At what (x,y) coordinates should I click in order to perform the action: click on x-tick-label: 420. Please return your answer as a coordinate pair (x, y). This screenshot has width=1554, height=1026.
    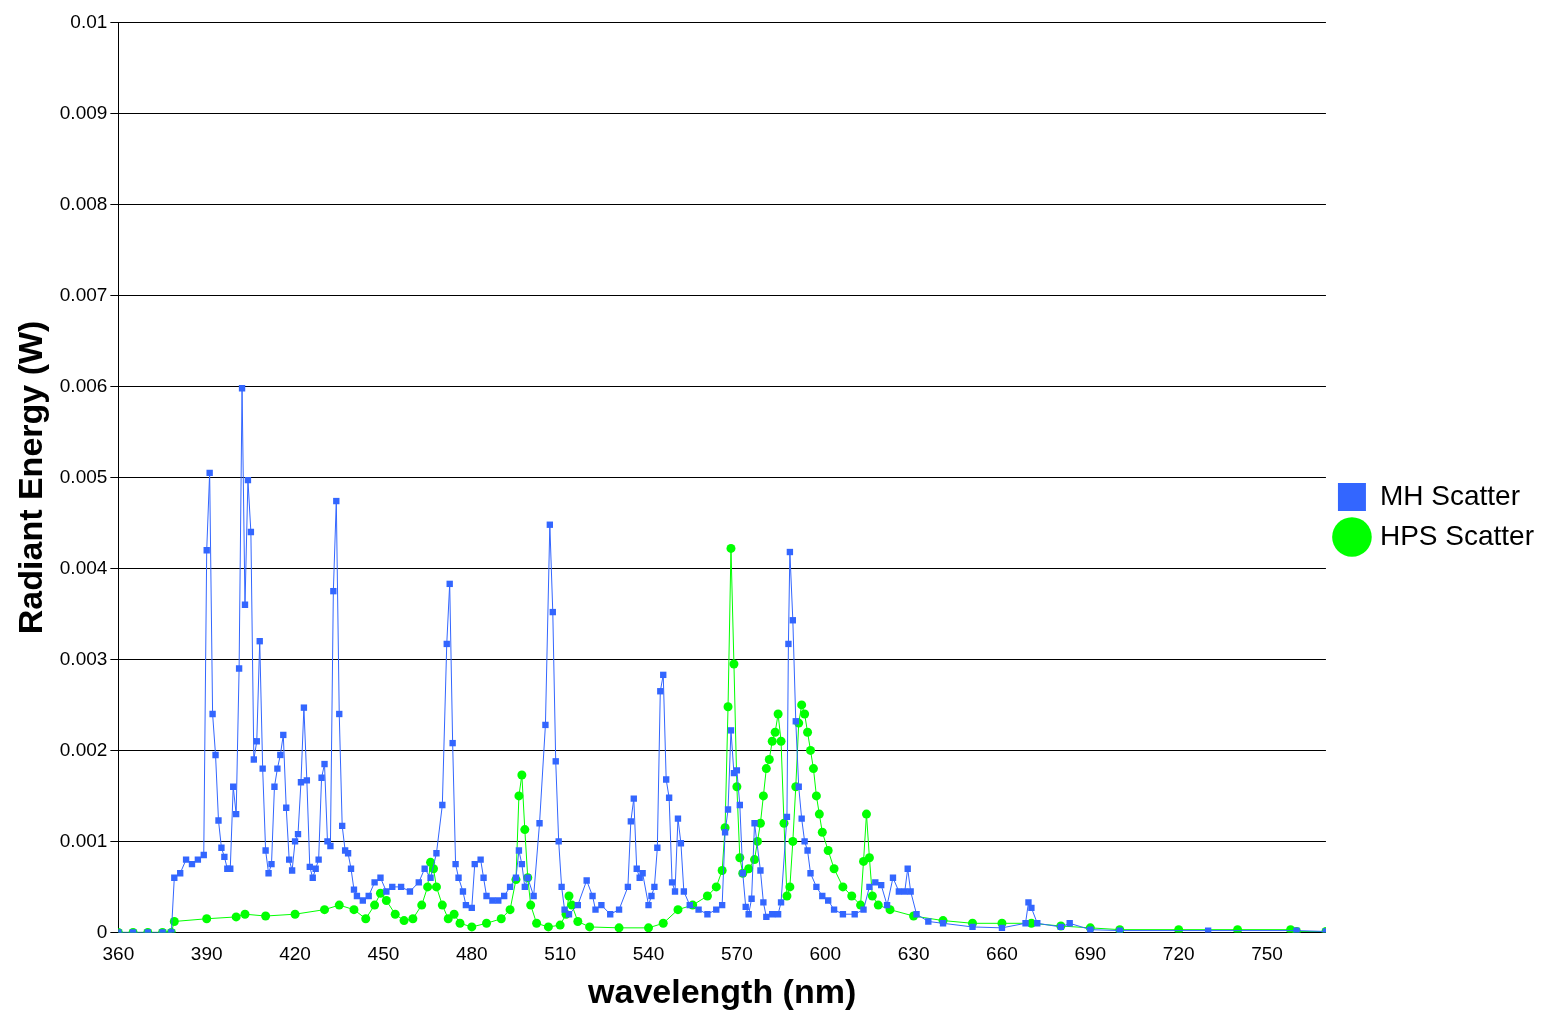
    Looking at the image, I should click on (295, 954).